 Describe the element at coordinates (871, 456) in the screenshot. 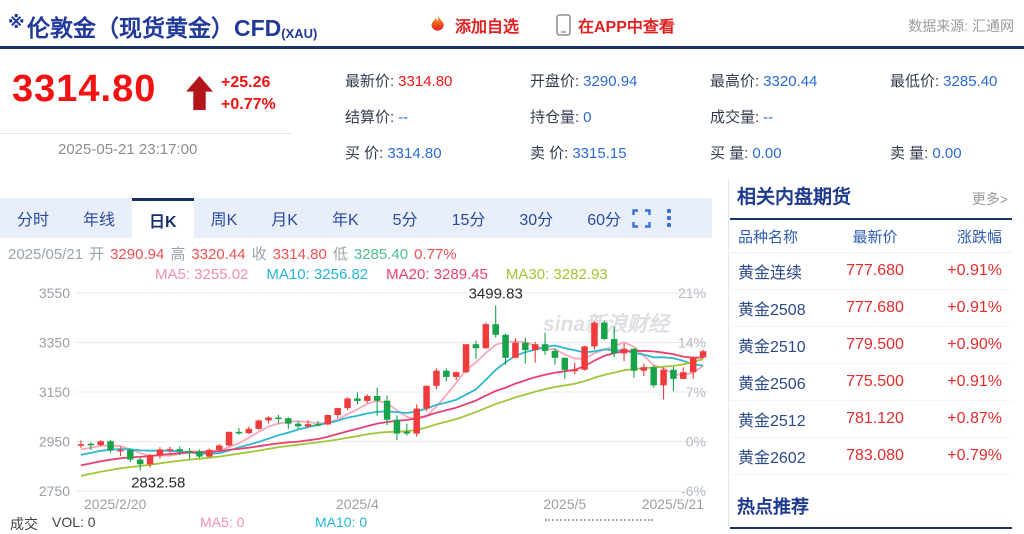

I see `futures-row-黄金2602: 黄金2602 783.080 +0.79%` at that location.